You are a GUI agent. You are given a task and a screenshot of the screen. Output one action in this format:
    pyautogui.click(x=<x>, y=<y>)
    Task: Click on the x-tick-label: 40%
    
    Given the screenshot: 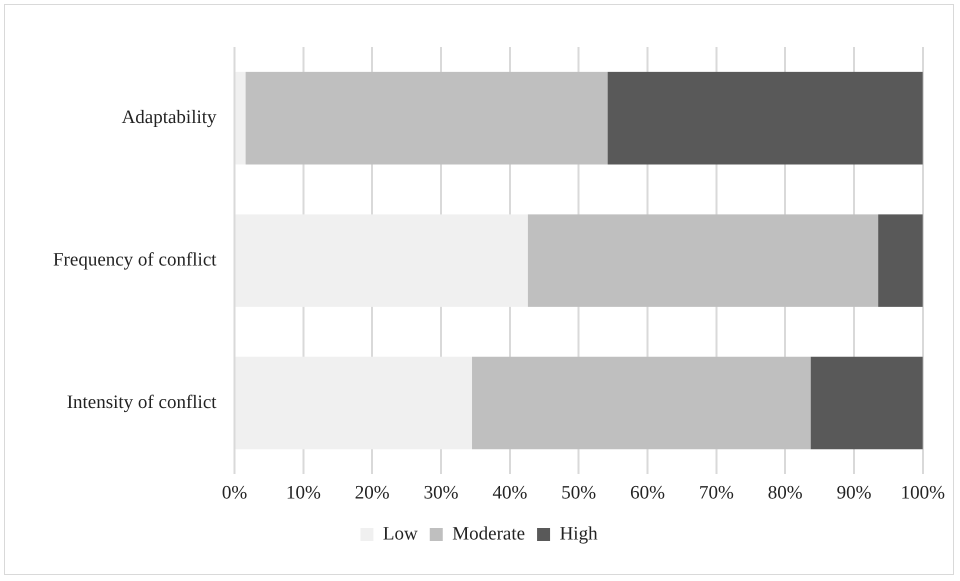 What is the action you would take?
    pyautogui.click(x=510, y=493)
    